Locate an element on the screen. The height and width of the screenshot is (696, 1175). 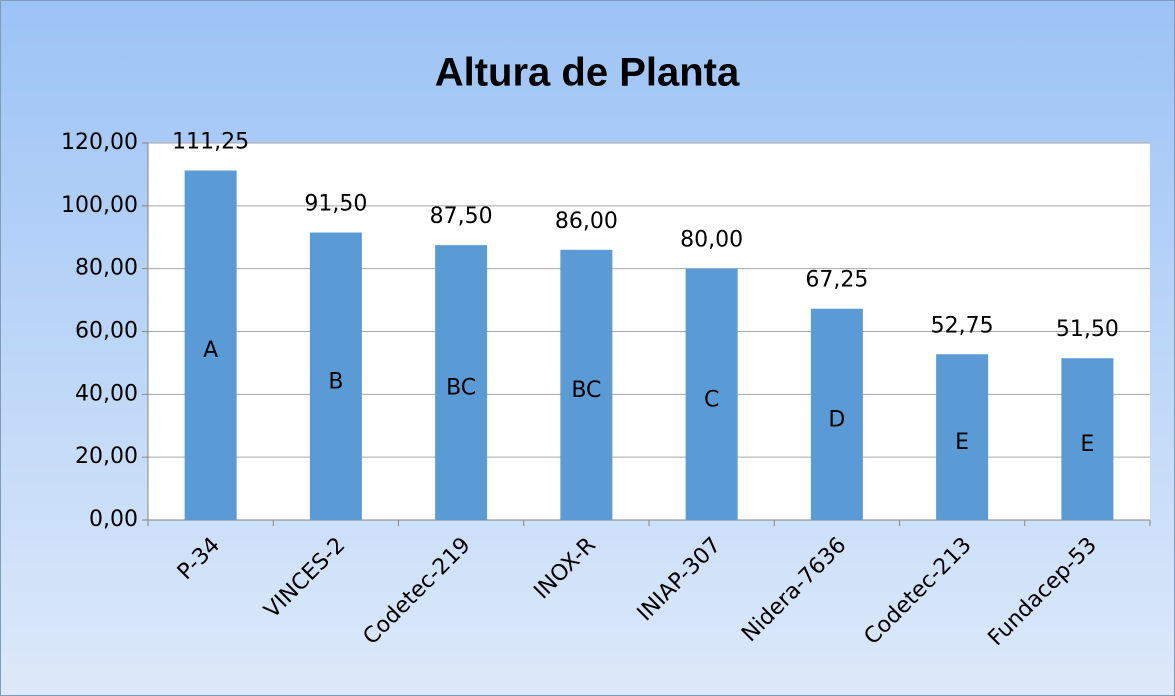
annotation: D is located at coordinates (836, 419).